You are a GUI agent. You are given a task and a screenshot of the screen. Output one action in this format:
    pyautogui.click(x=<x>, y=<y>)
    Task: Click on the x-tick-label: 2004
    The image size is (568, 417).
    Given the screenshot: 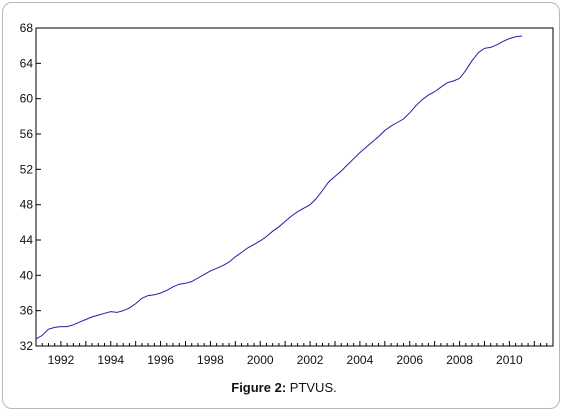 What is the action you would take?
    pyautogui.click(x=360, y=360)
    